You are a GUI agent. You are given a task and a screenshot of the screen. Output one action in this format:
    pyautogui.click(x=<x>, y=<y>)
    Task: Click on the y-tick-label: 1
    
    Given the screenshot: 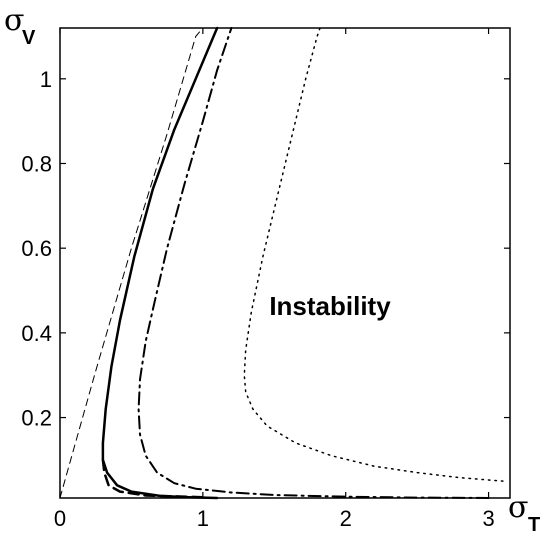 What is the action you would take?
    pyautogui.click(x=46, y=79)
    